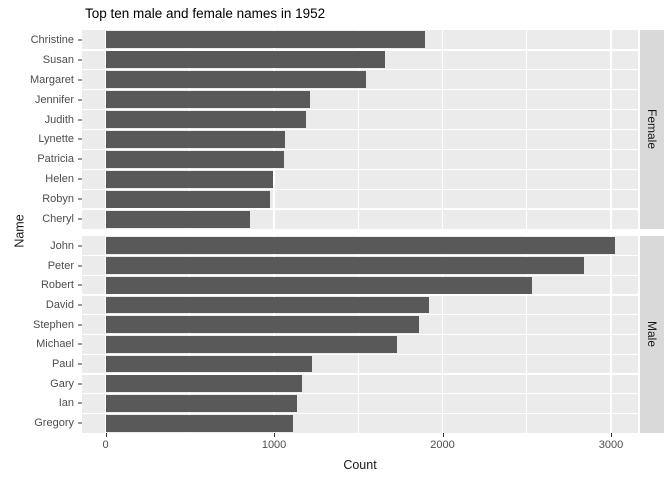 The image size is (672, 480). Describe the element at coordinates (52, 39) in the screenshot. I see `y-tick-label: Christine` at that location.